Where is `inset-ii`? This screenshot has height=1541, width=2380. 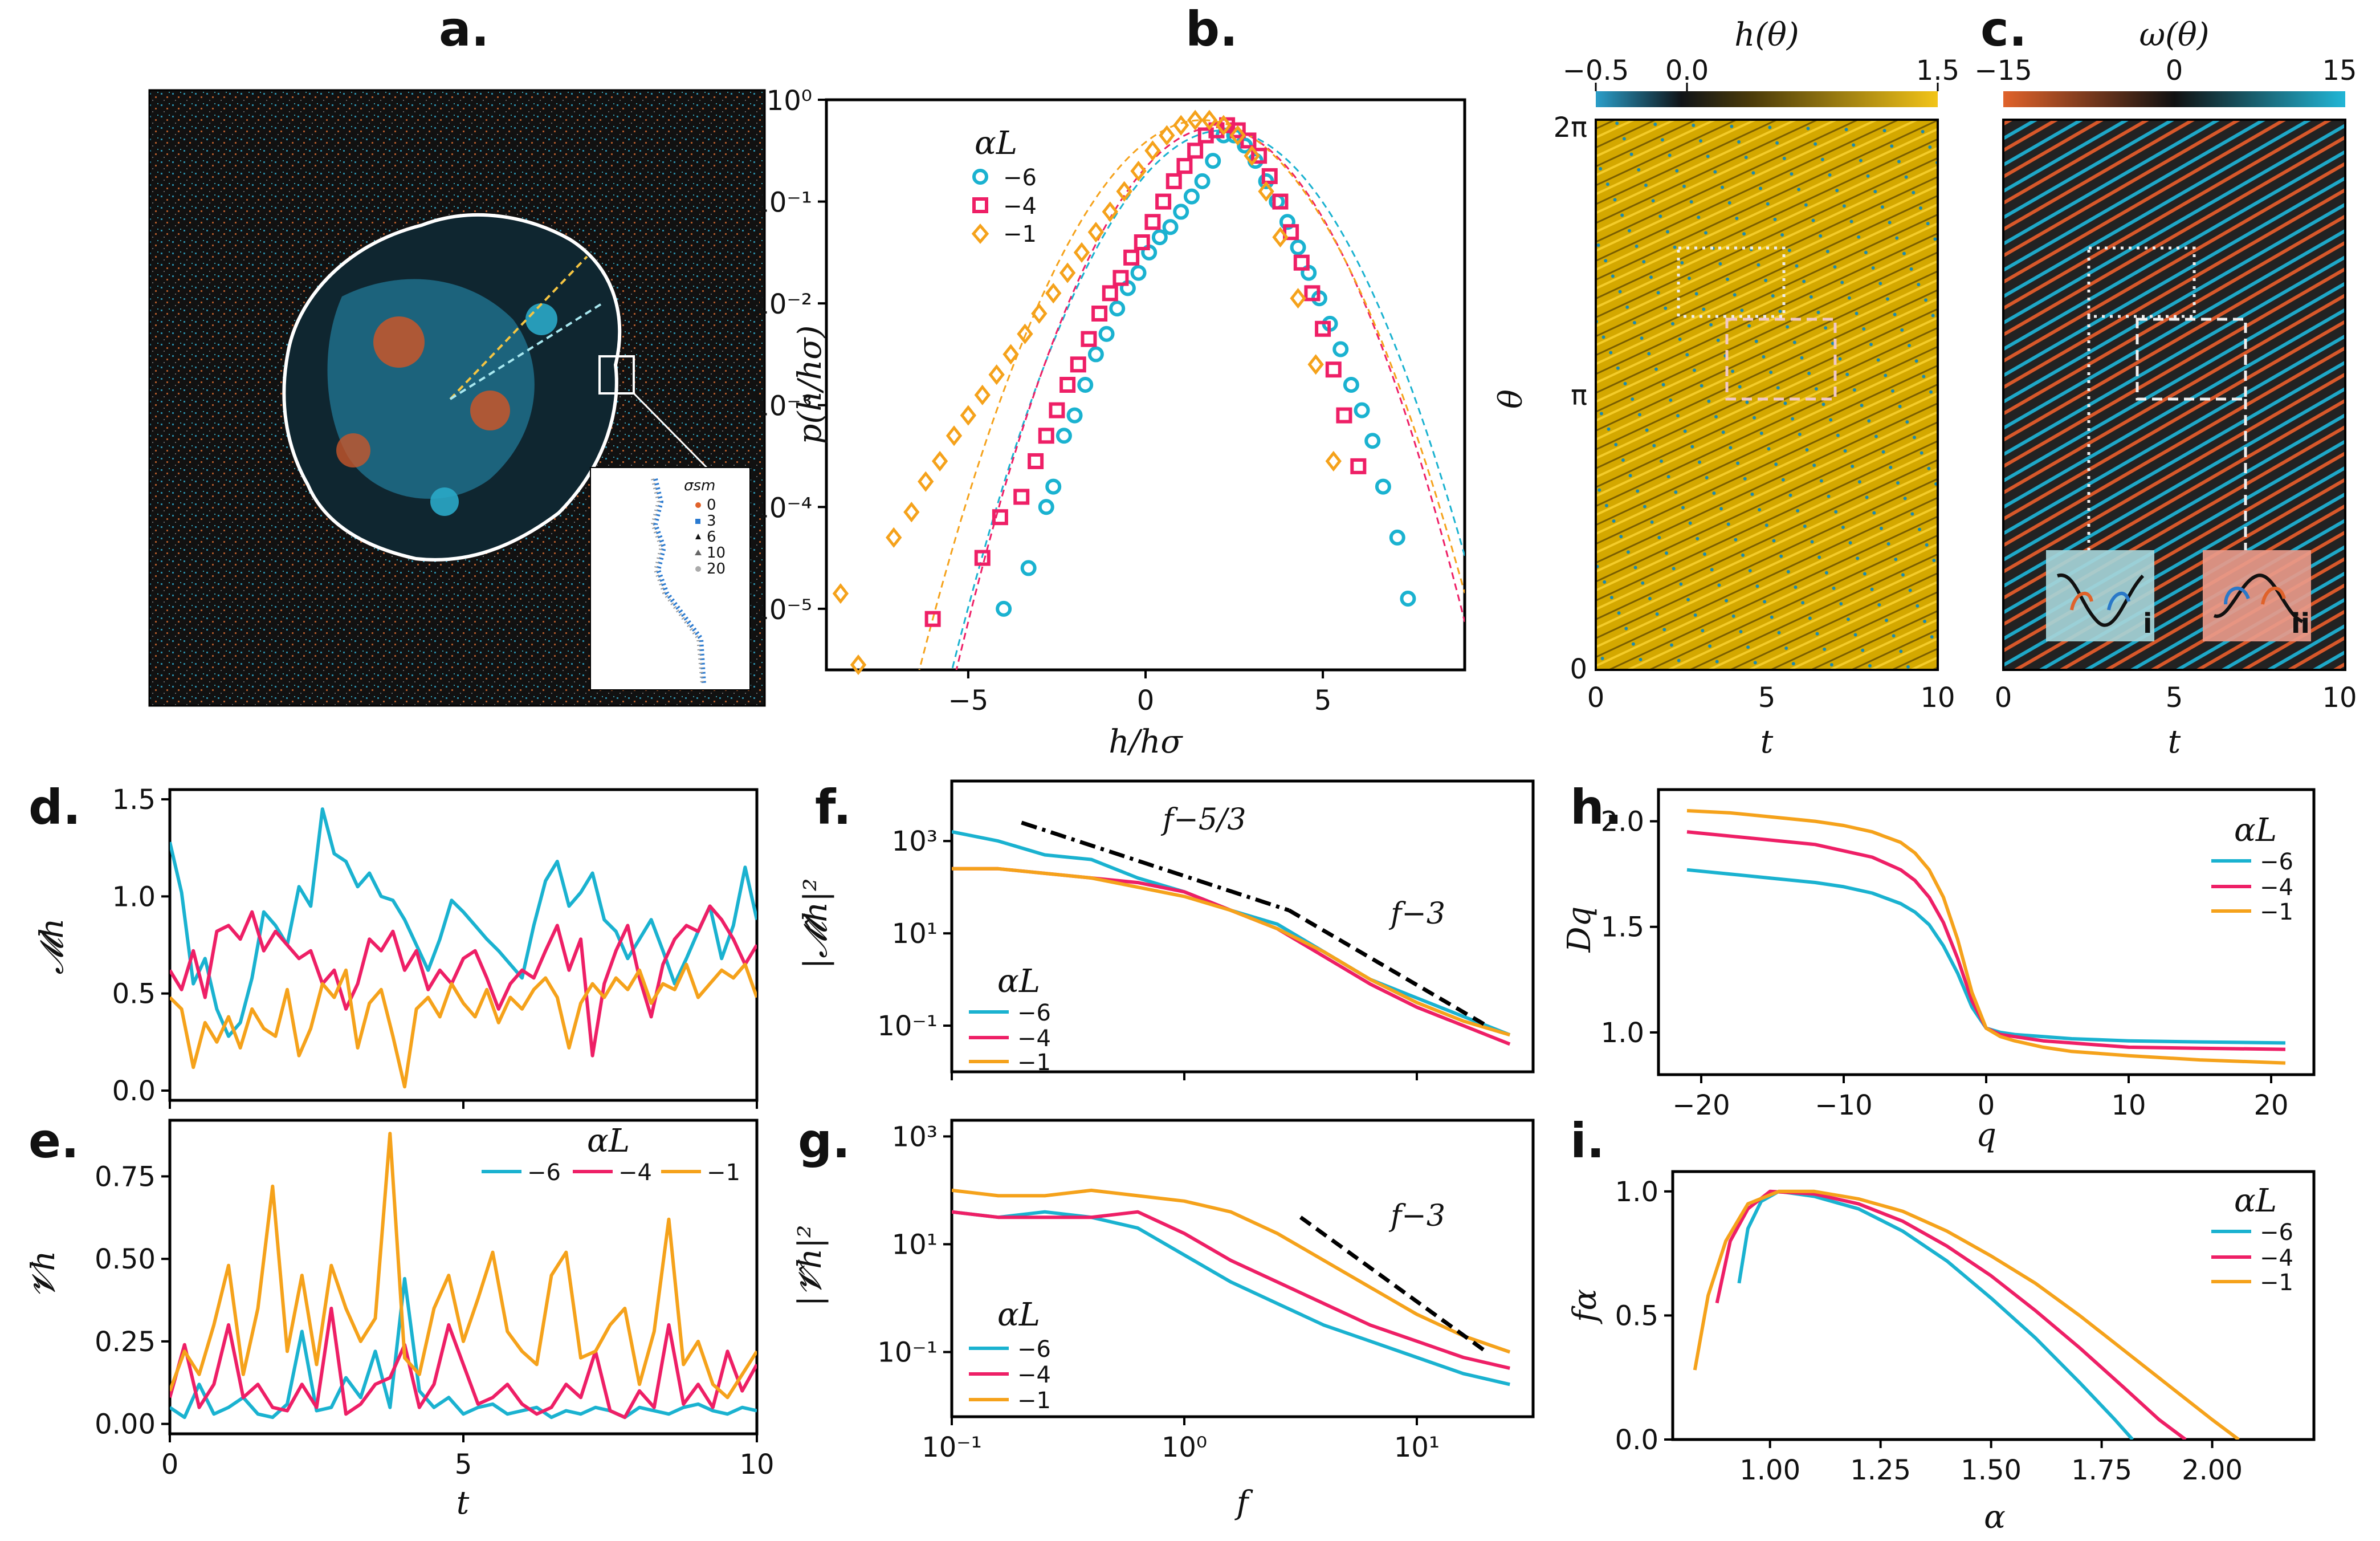 inset-ii is located at coordinates (2257, 595).